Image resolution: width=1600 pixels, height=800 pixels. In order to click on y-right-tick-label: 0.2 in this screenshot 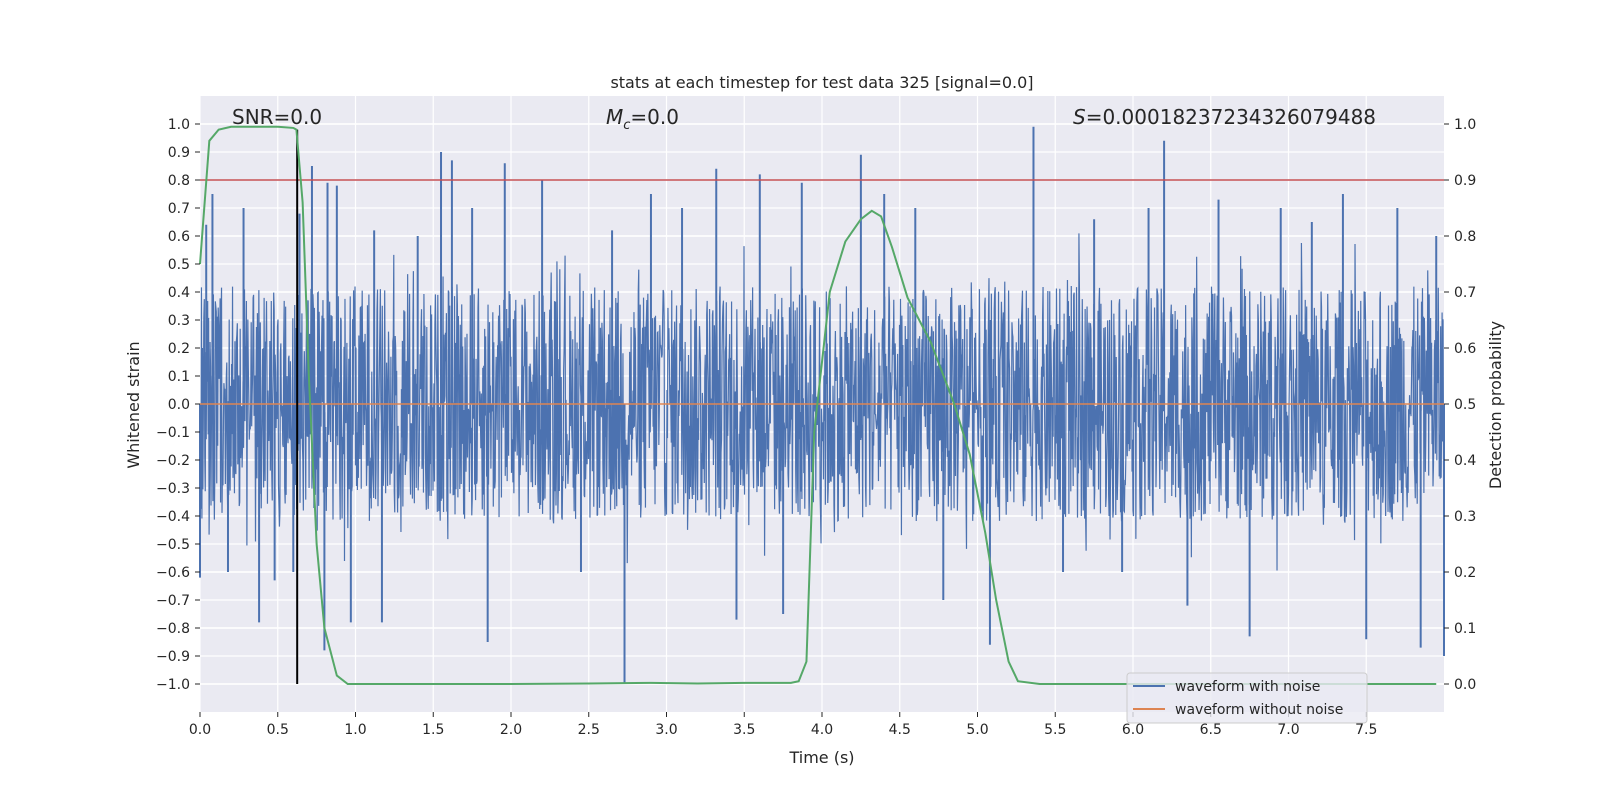, I will do `click(1465, 573)`.